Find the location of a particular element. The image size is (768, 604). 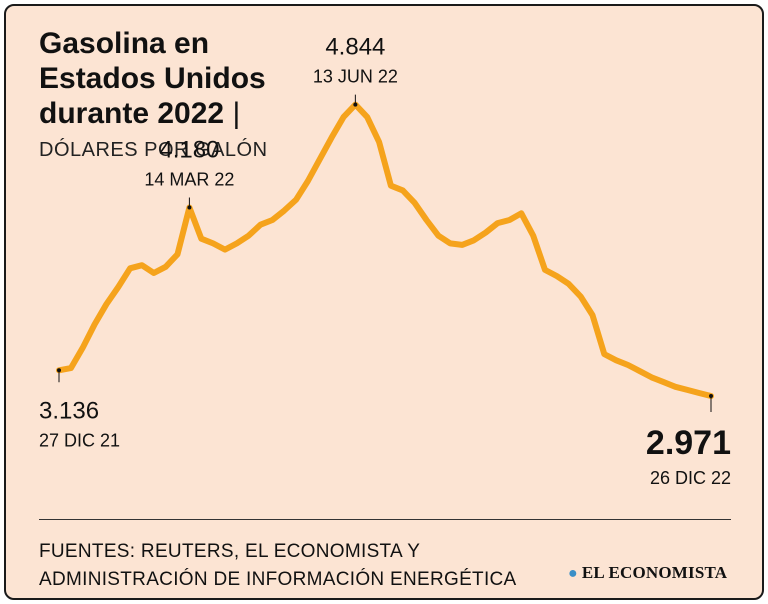

annotation-value-2: 4.844 is located at coordinates (355, 47).